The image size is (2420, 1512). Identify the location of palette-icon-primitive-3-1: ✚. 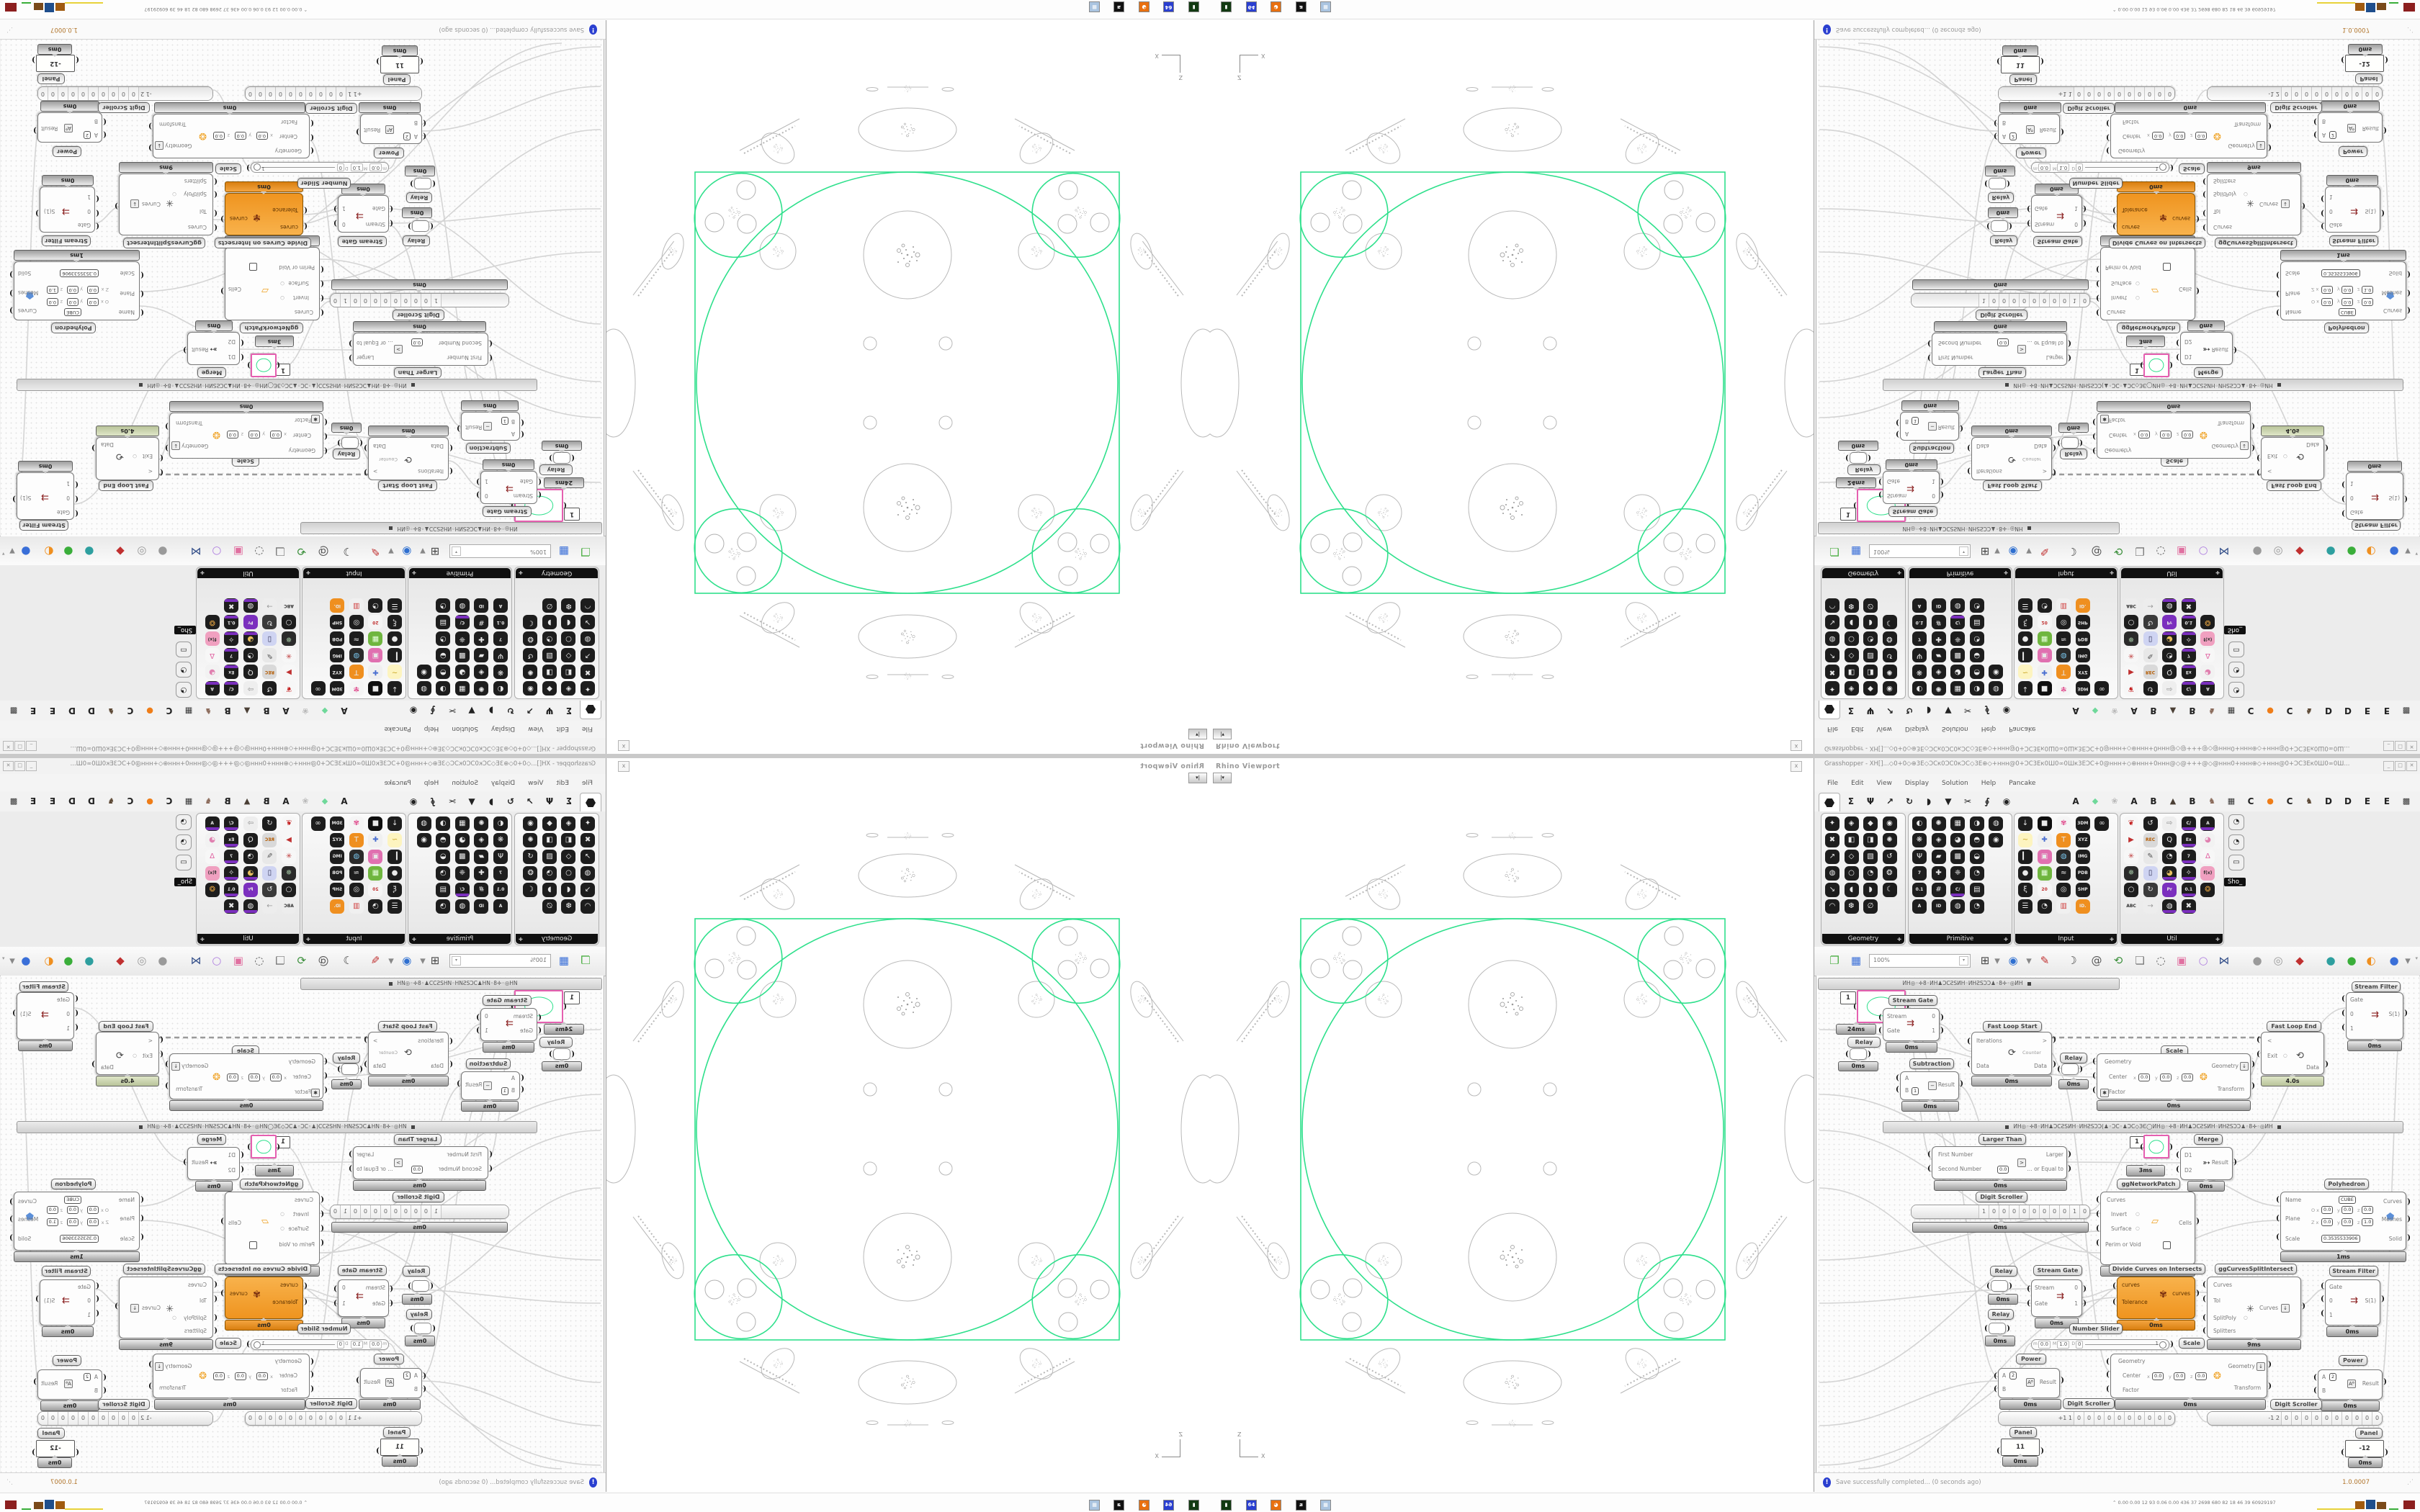
(1938, 873).